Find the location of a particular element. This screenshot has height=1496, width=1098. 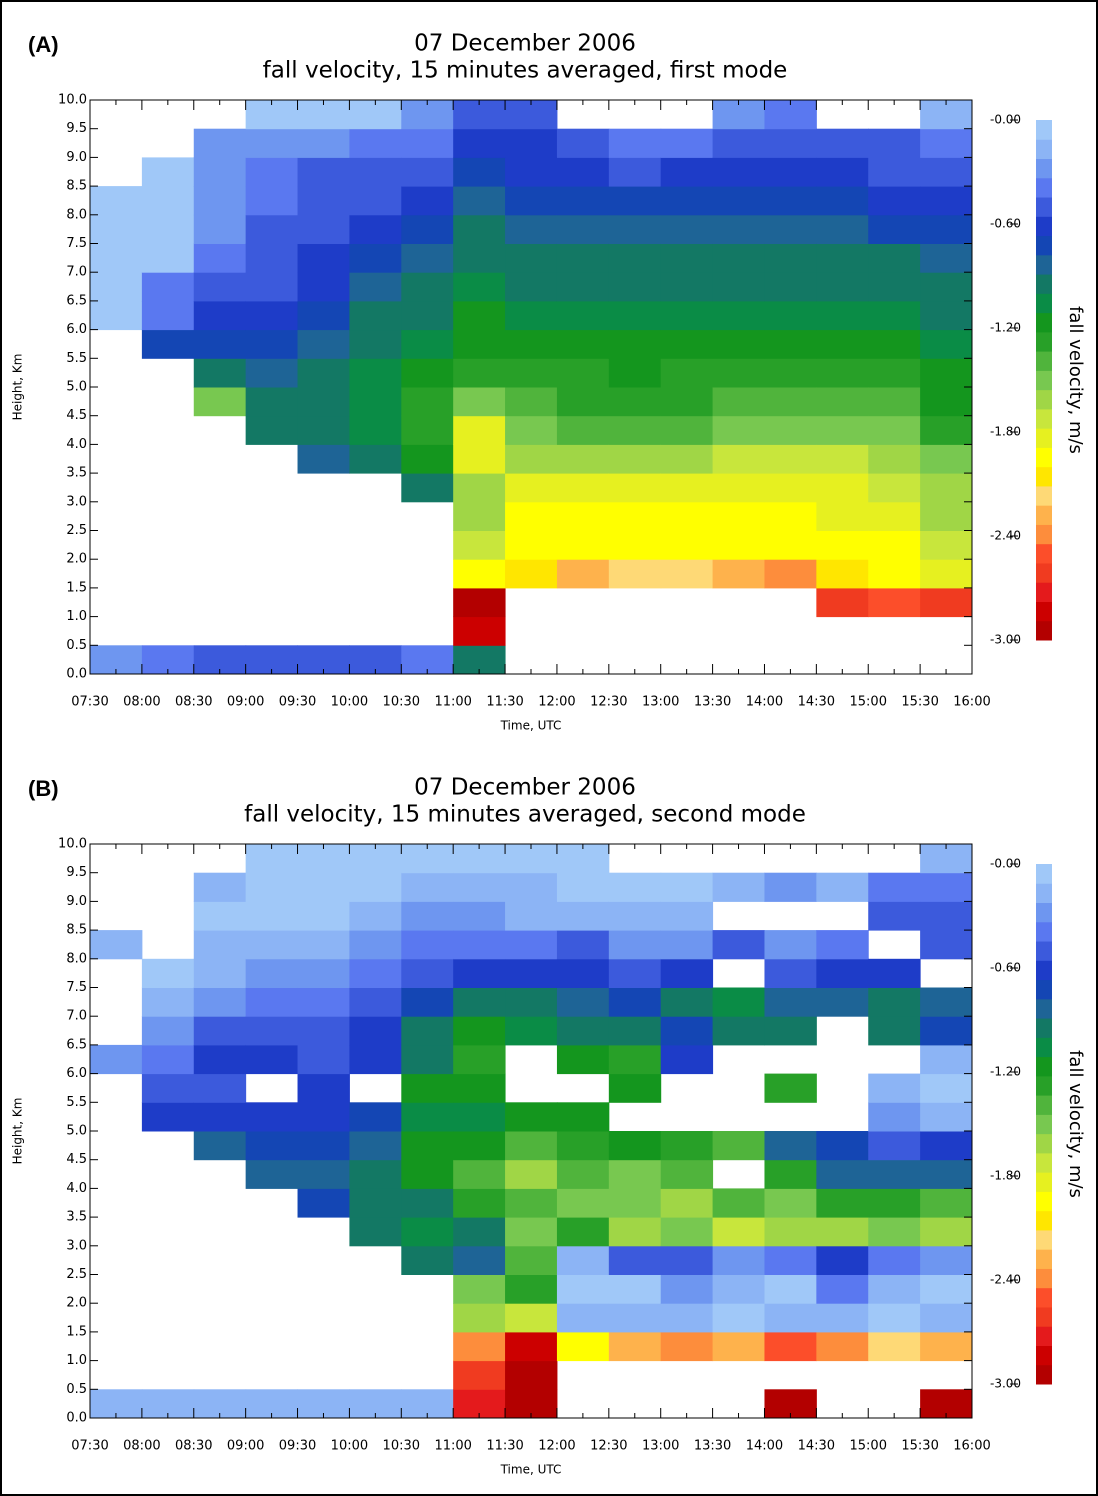

y-tick-label: 0.5 is located at coordinates (76, 645).